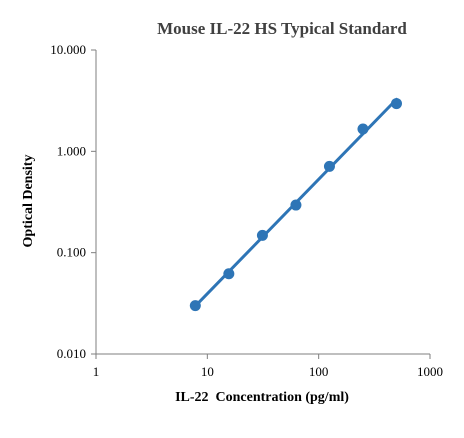 This screenshot has width=464, height=438. I want to click on x-tick-label: 10, so click(207, 371).